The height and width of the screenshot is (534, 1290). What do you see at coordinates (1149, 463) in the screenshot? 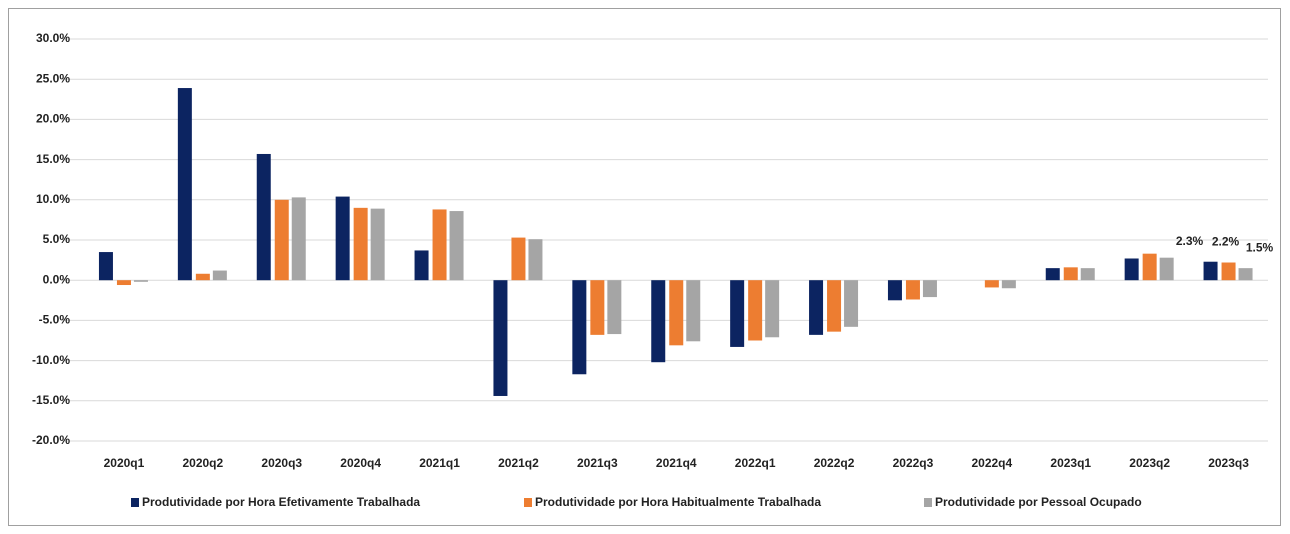
I see `x-tick-label: 2023q2` at bounding box center [1149, 463].